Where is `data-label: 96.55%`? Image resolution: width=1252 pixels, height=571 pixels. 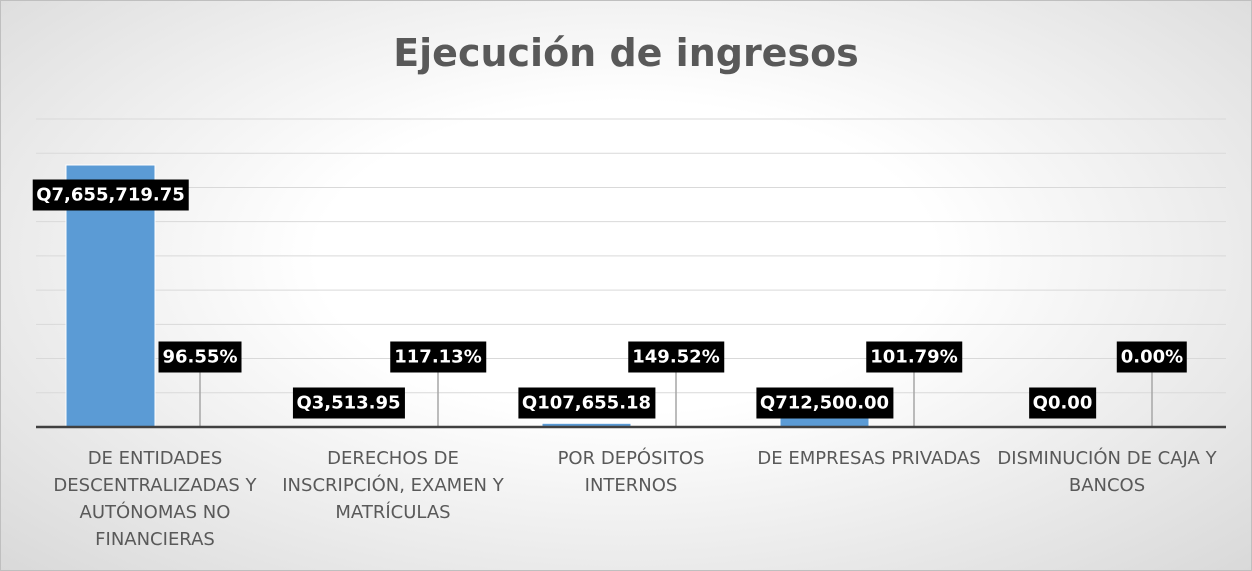 data-label: 96.55% is located at coordinates (200, 357).